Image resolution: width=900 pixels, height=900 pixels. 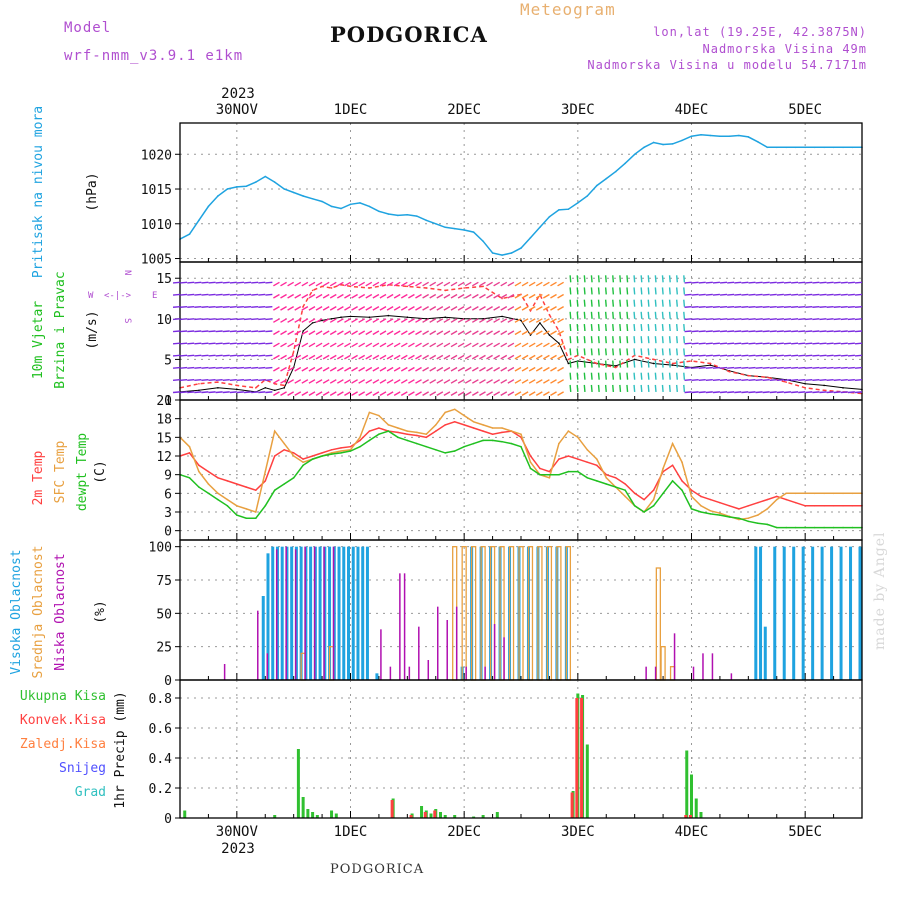 What do you see at coordinates (154, 56) in the screenshot?
I see `model-name: wrf-nmm_v3.9.1 e1km` at bounding box center [154, 56].